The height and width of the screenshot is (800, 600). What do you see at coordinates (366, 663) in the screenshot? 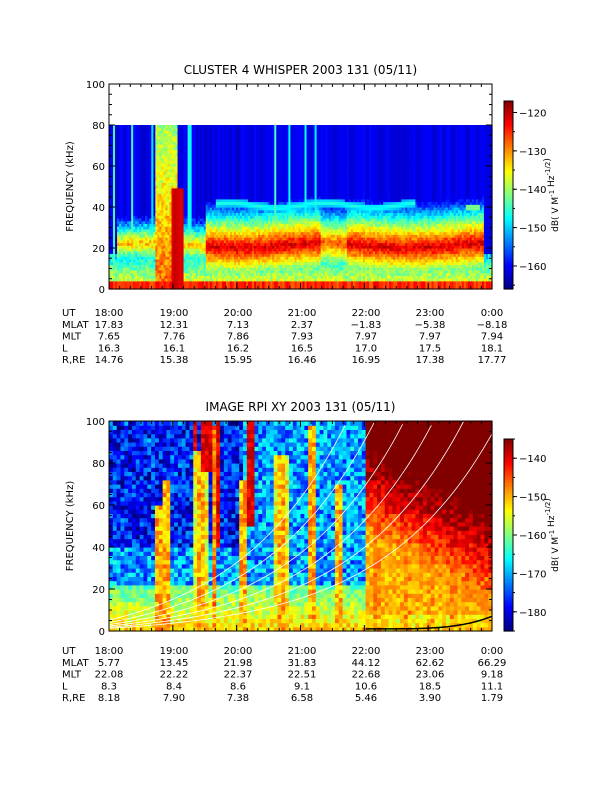
I see `ephemeris-value: 44.12` at bounding box center [366, 663].